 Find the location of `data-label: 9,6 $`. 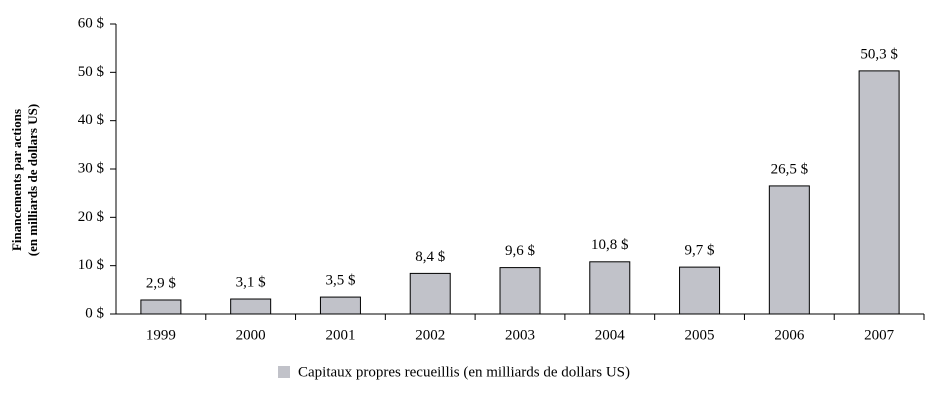

data-label: 9,6 $ is located at coordinates (520, 251).